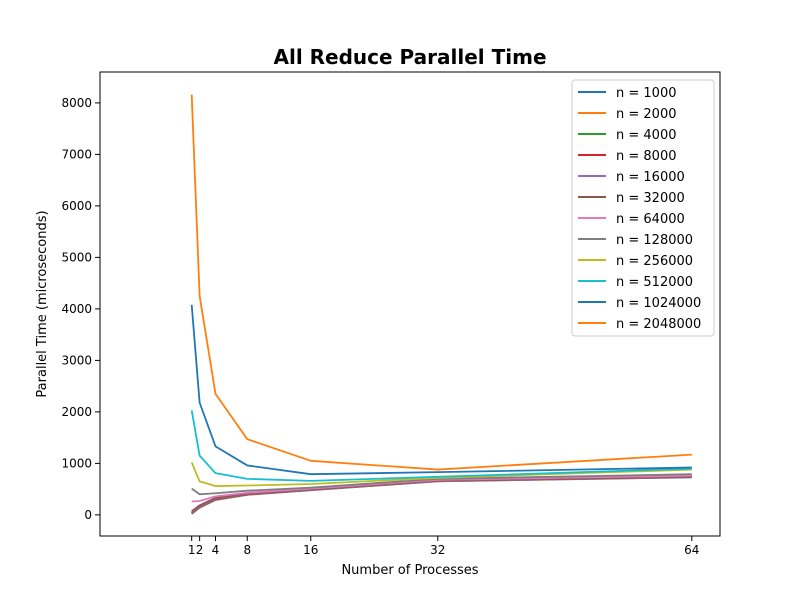  I want to click on x-axis-ticks: 1 2 4 8 16 32 64, so click(443, 546).